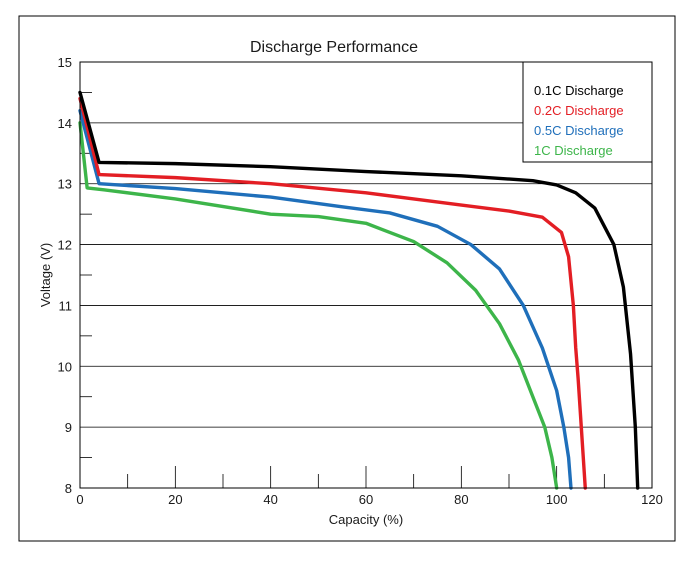  What do you see at coordinates (65, 366) in the screenshot?
I see `y-tick-label: 10` at bounding box center [65, 366].